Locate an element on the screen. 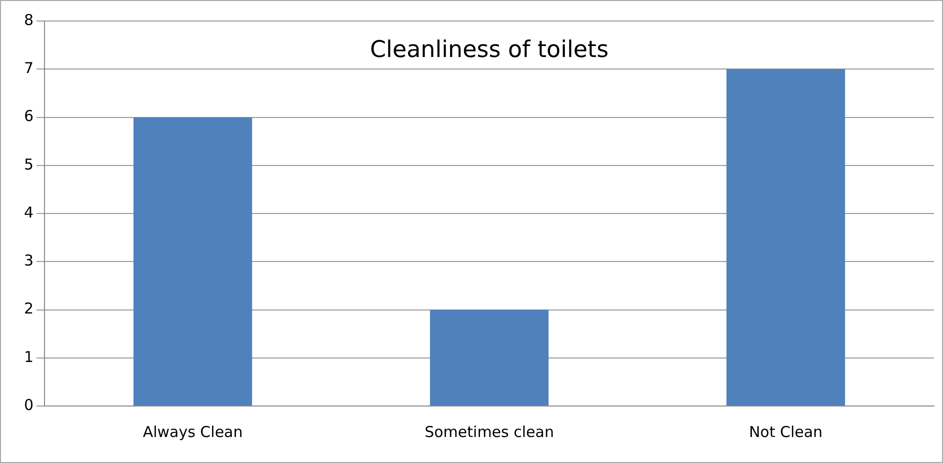 The image size is (943, 463). y-tick-label: 1 is located at coordinates (29, 357).